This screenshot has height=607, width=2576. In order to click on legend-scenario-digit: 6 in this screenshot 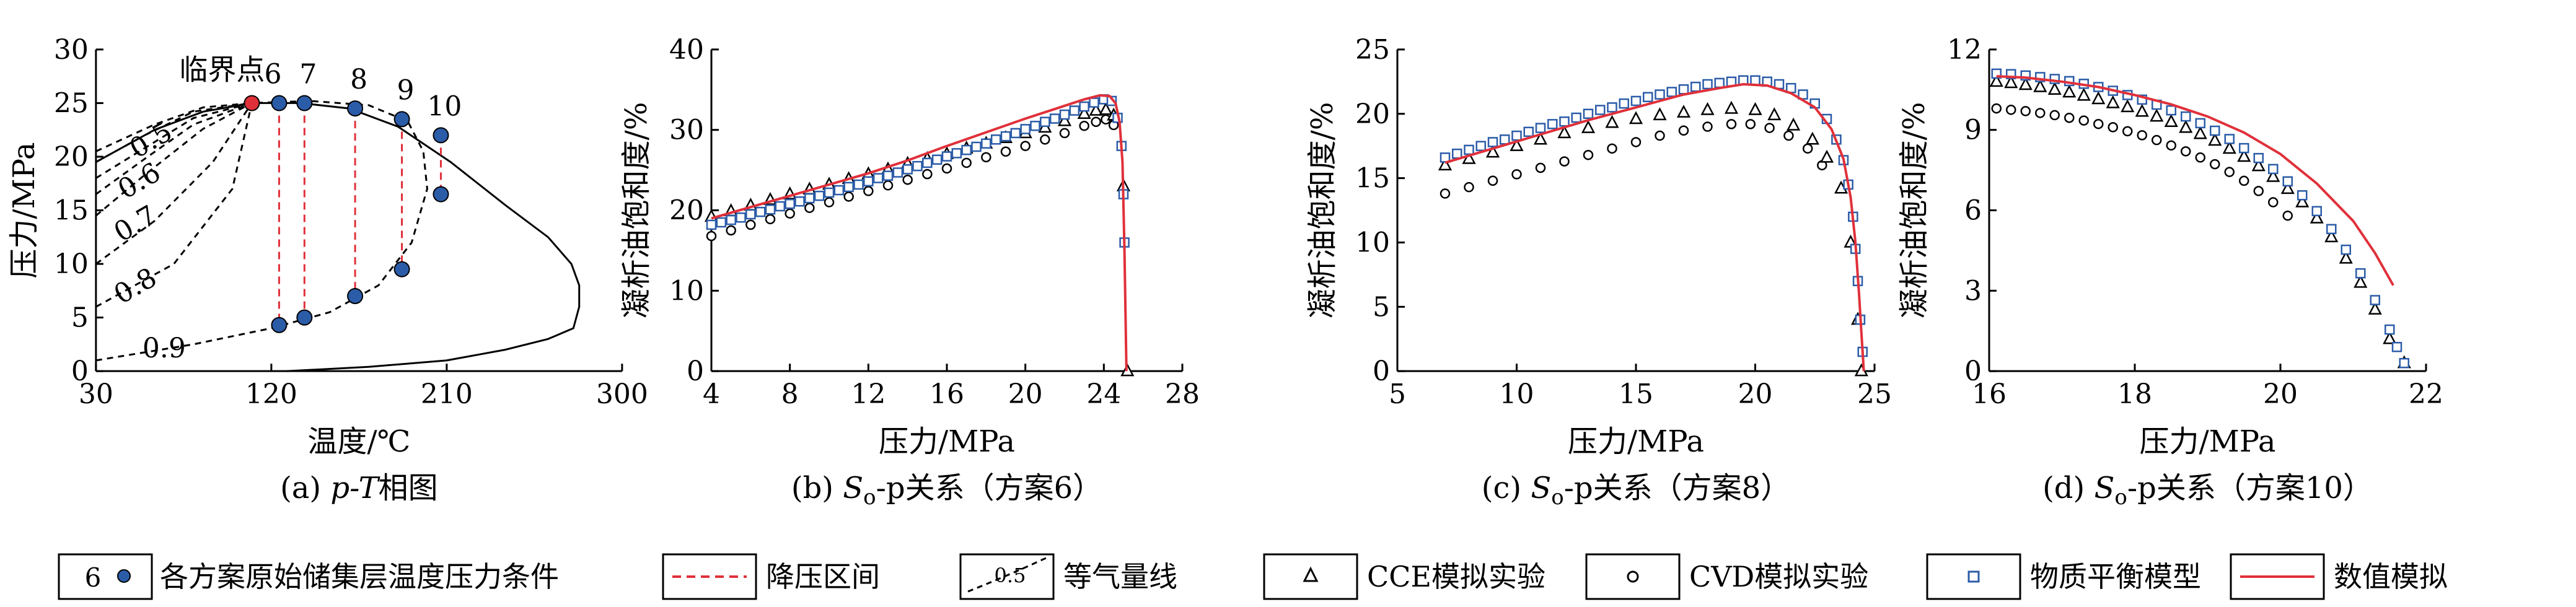, I will do `click(94, 577)`.